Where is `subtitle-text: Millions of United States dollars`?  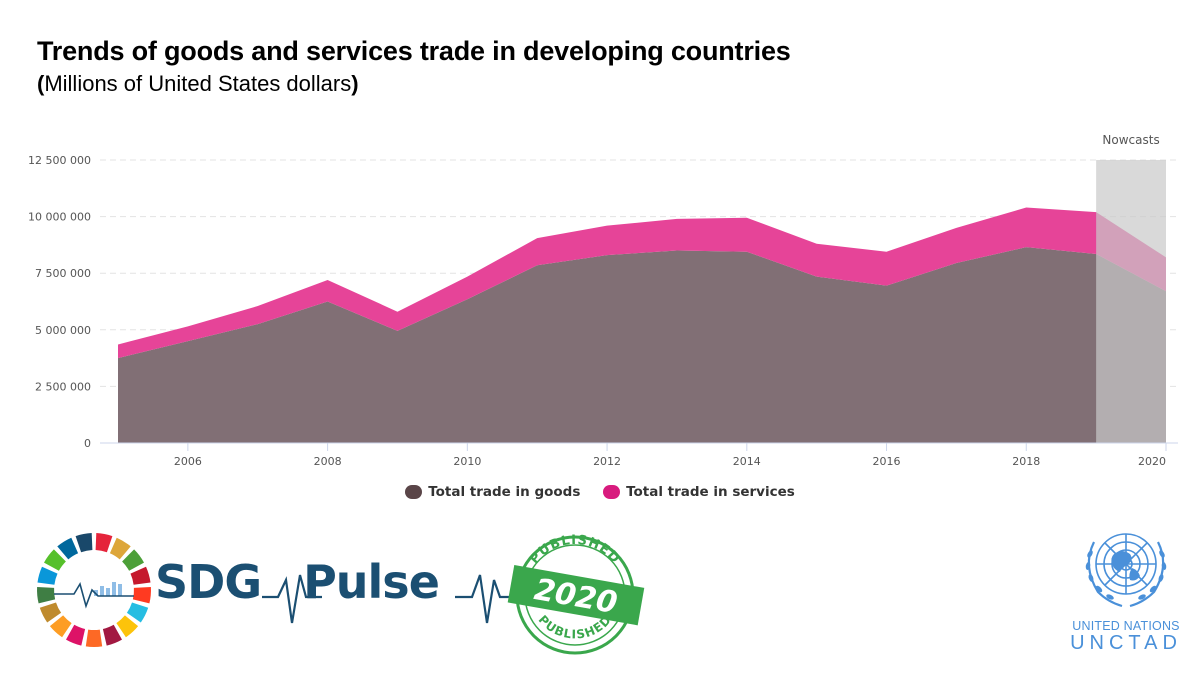
subtitle-text: Millions of United States dollars is located at coordinates (198, 83).